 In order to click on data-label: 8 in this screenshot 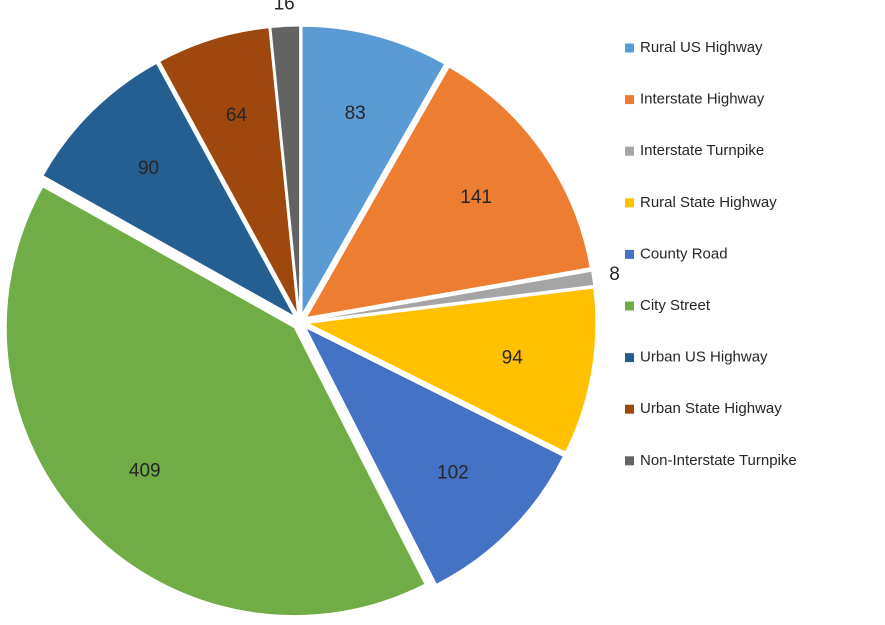, I will do `click(614, 274)`.